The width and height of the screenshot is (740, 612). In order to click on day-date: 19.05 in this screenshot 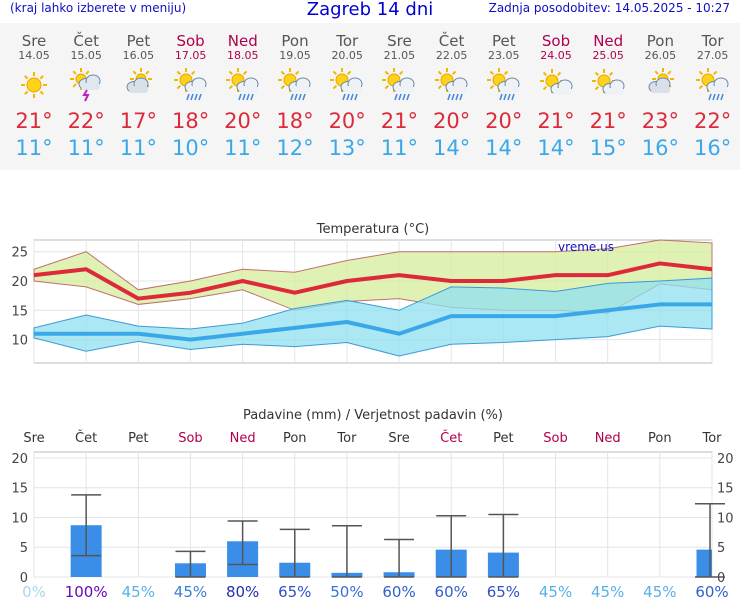, I will do `click(295, 55)`.